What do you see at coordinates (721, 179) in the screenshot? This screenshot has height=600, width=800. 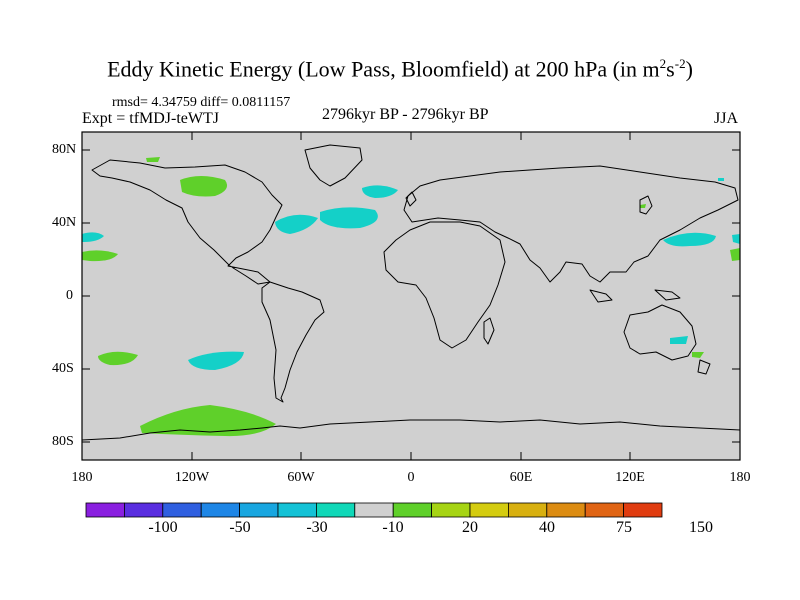 I see `patch-arctic-neg` at bounding box center [721, 179].